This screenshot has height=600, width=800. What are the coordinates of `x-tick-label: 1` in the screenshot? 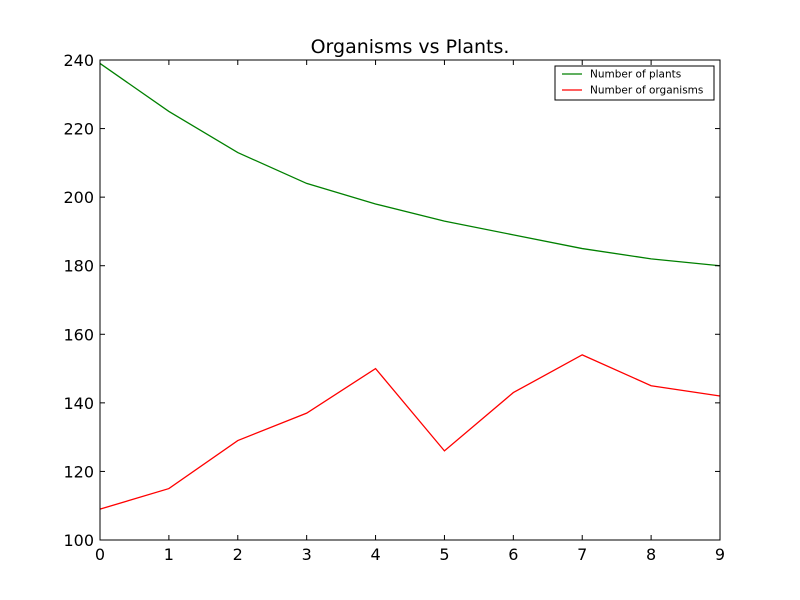 It's located at (169, 554).